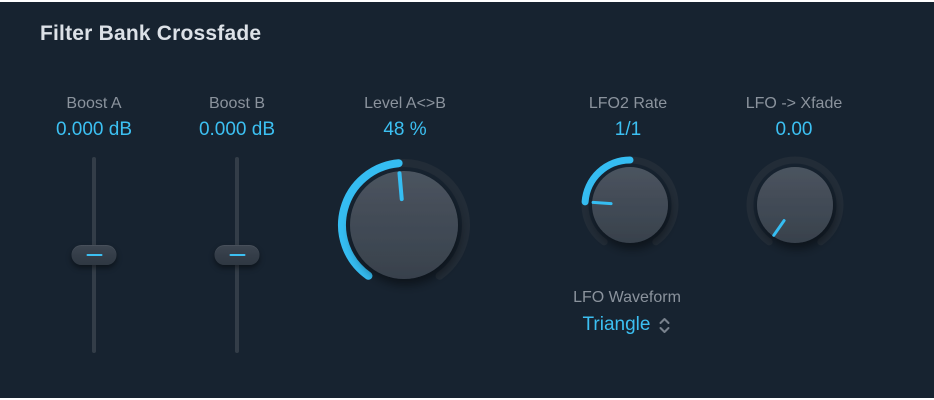 This screenshot has width=934, height=400. What do you see at coordinates (664, 325) in the screenshot?
I see `popup-chevrons-icon` at bounding box center [664, 325].